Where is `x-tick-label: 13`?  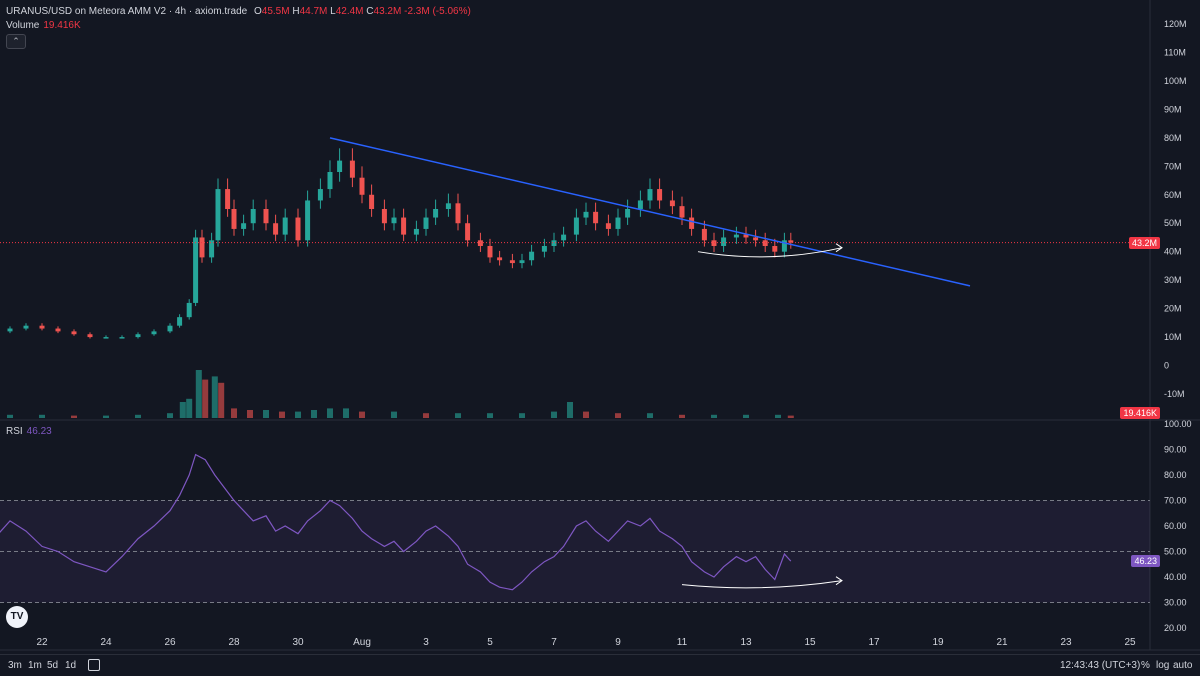
x-tick-label: 13 is located at coordinates (746, 642).